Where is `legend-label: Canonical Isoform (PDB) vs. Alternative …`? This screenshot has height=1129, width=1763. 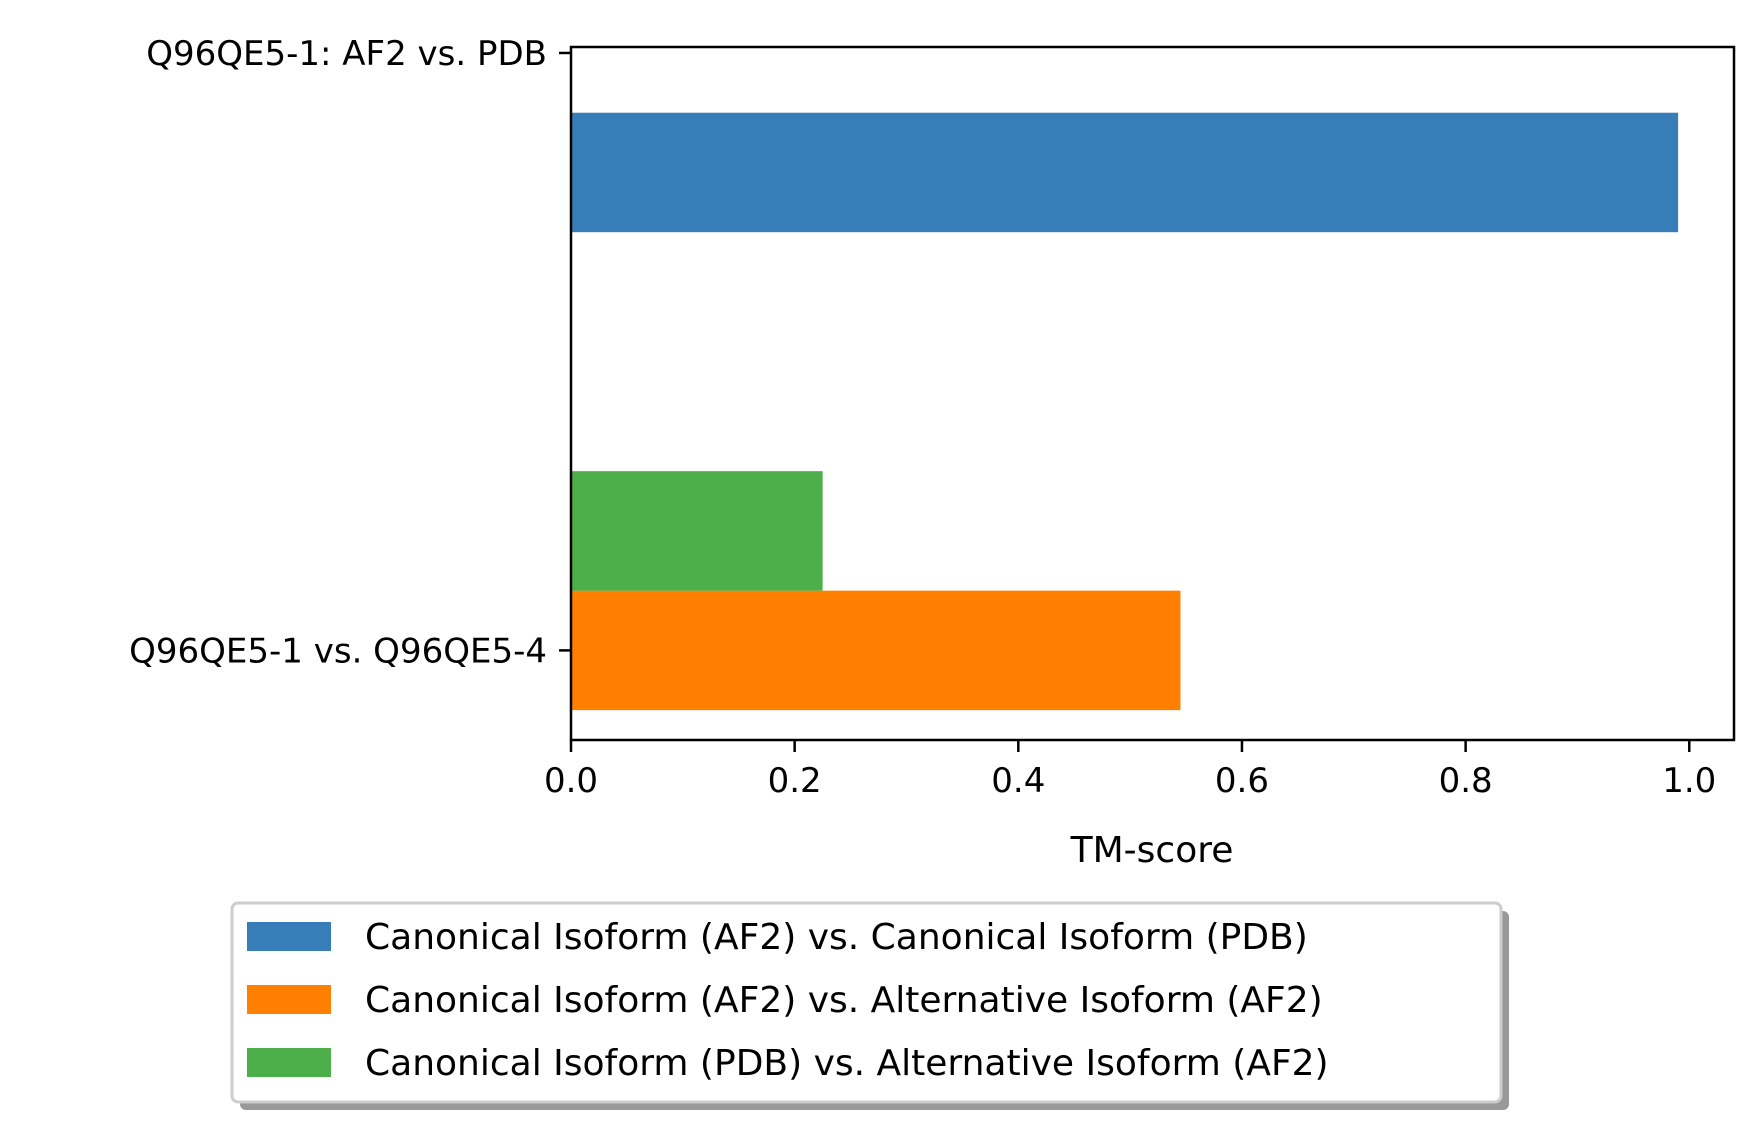 legend-label: Canonical Isoform (PDB) vs. Alternative … is located at coordinates (847, 1063).